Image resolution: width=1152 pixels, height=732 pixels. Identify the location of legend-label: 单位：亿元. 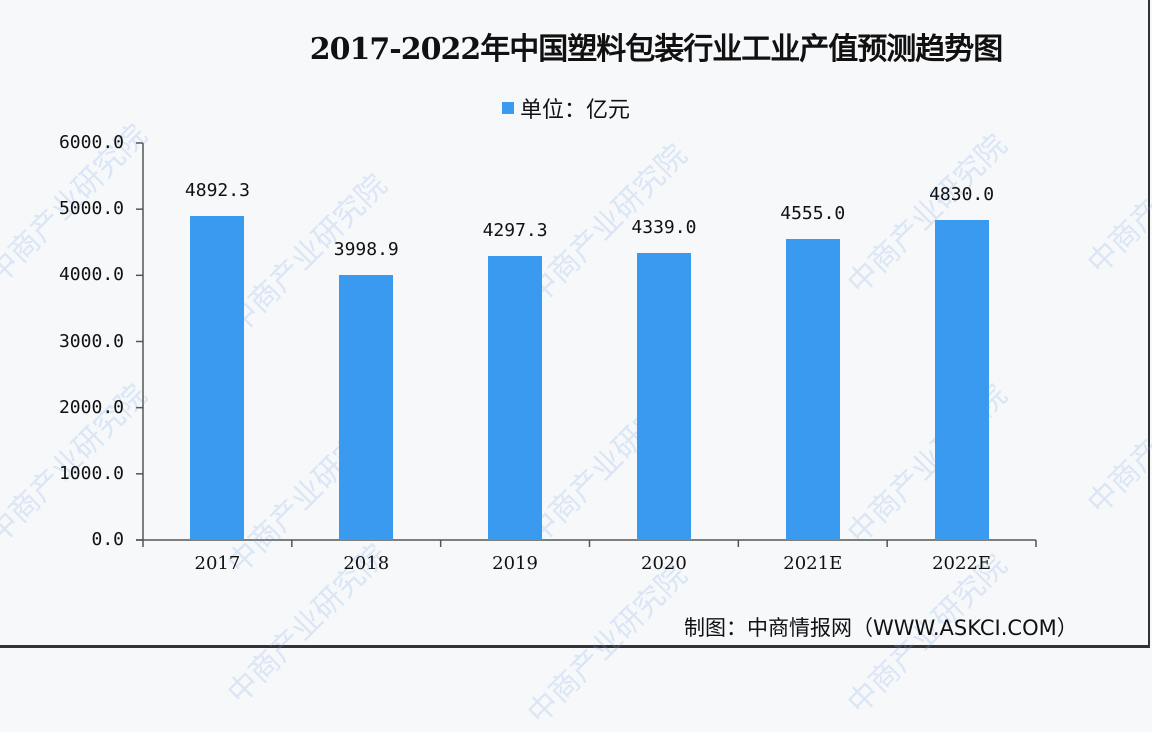
(575, 110).